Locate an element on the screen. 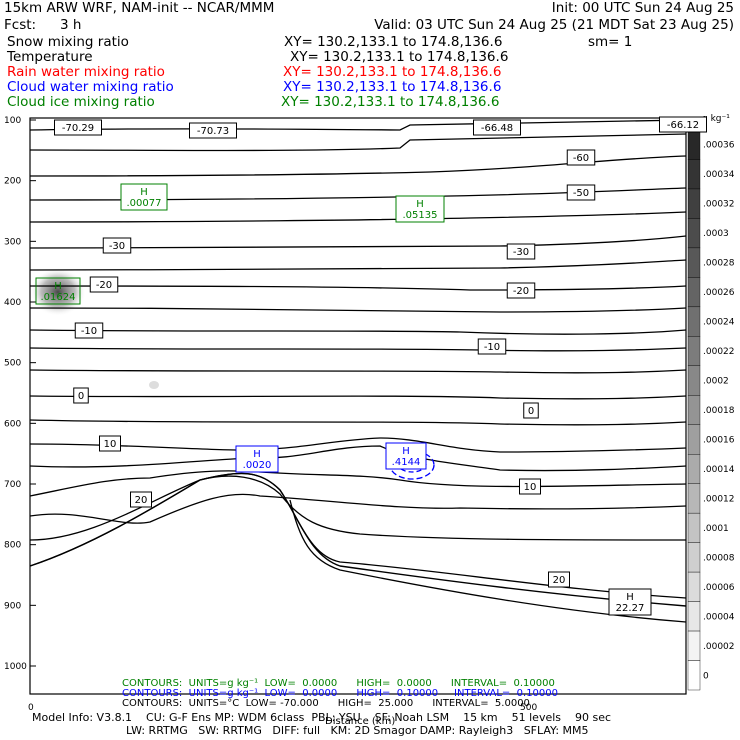 The height and width of the screenshot is (740, 740). y-tick-label: 300 is located at coordinates (12, 242).